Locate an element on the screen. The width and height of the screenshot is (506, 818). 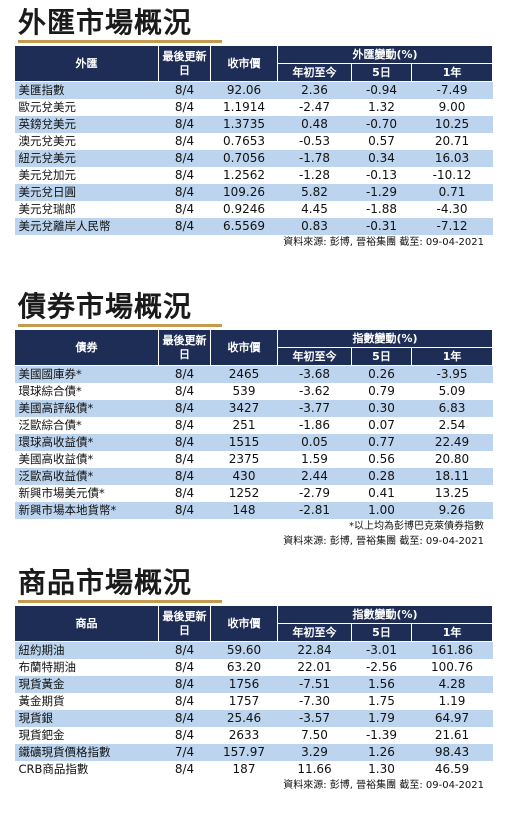
row-1y-change: 20.71 is located at coordinates (452, 141).